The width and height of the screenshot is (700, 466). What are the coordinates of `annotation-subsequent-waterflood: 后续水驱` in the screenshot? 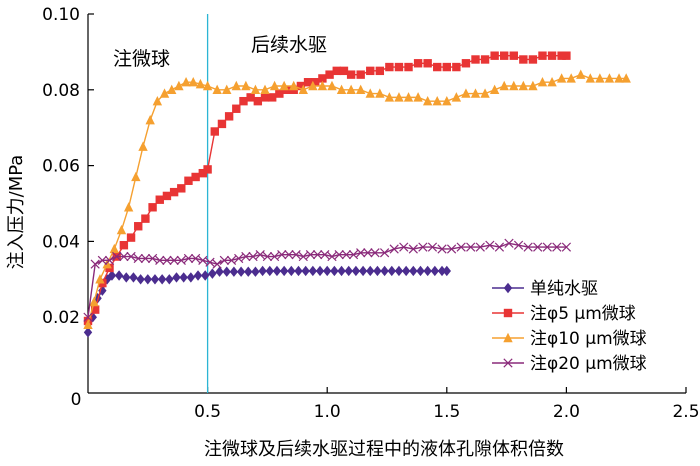 It's located at (289, 45).